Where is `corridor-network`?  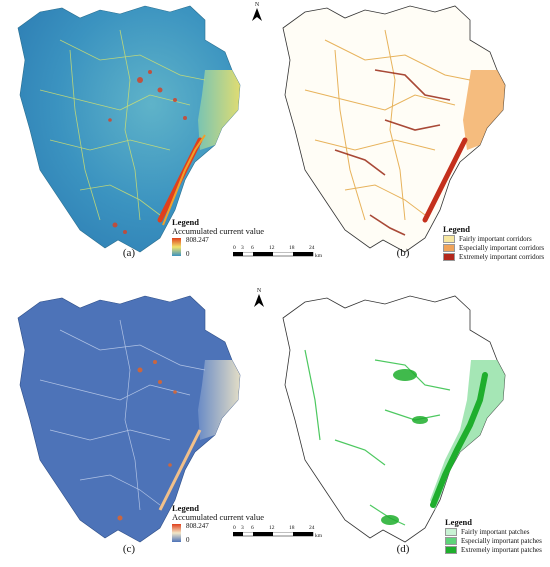 corridor-network is located at coordinates (387, 125).